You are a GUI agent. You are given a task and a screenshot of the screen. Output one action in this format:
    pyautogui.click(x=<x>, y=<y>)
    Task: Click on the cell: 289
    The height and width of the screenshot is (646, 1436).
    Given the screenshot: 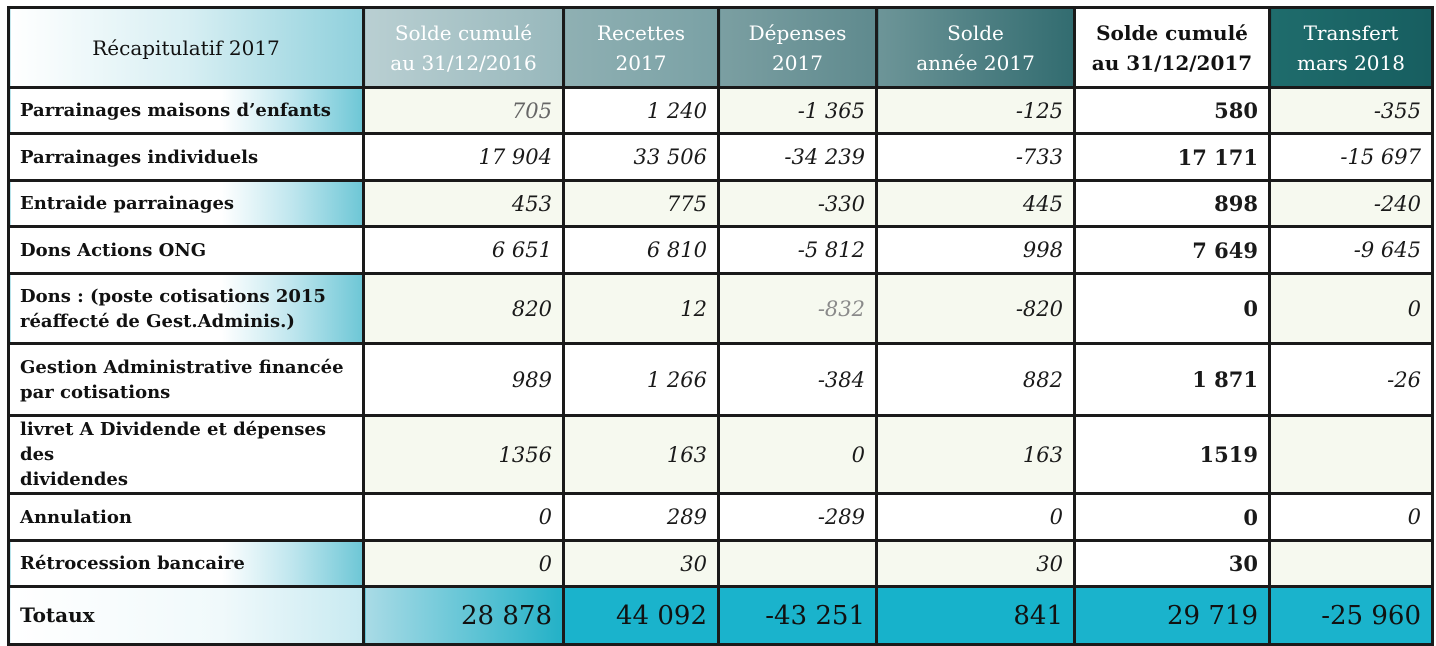 What is the action you would take?
    pyautogui.click(x=641, y=517)
    